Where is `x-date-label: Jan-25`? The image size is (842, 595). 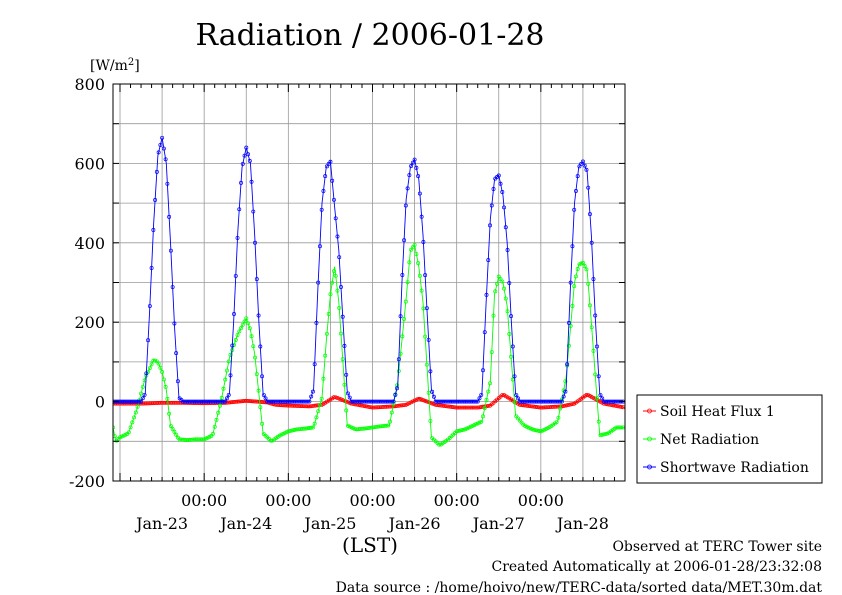
x-date-label: Jan-25 is located at coordinates (329, 523).